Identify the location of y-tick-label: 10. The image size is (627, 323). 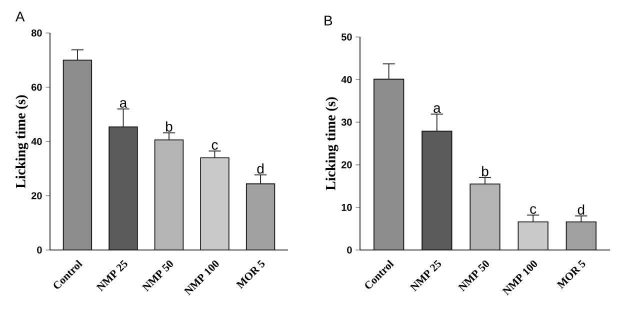
(347, 207).